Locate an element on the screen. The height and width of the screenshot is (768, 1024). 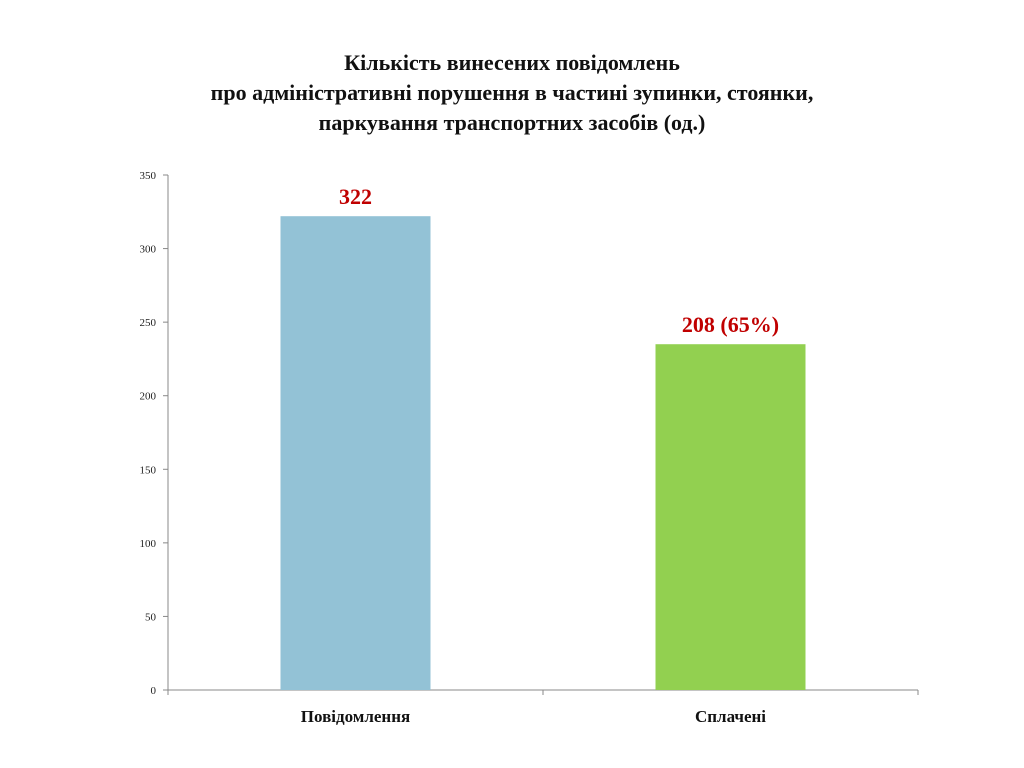
y-tick-label: 200 is located at coordinates (148, 397).